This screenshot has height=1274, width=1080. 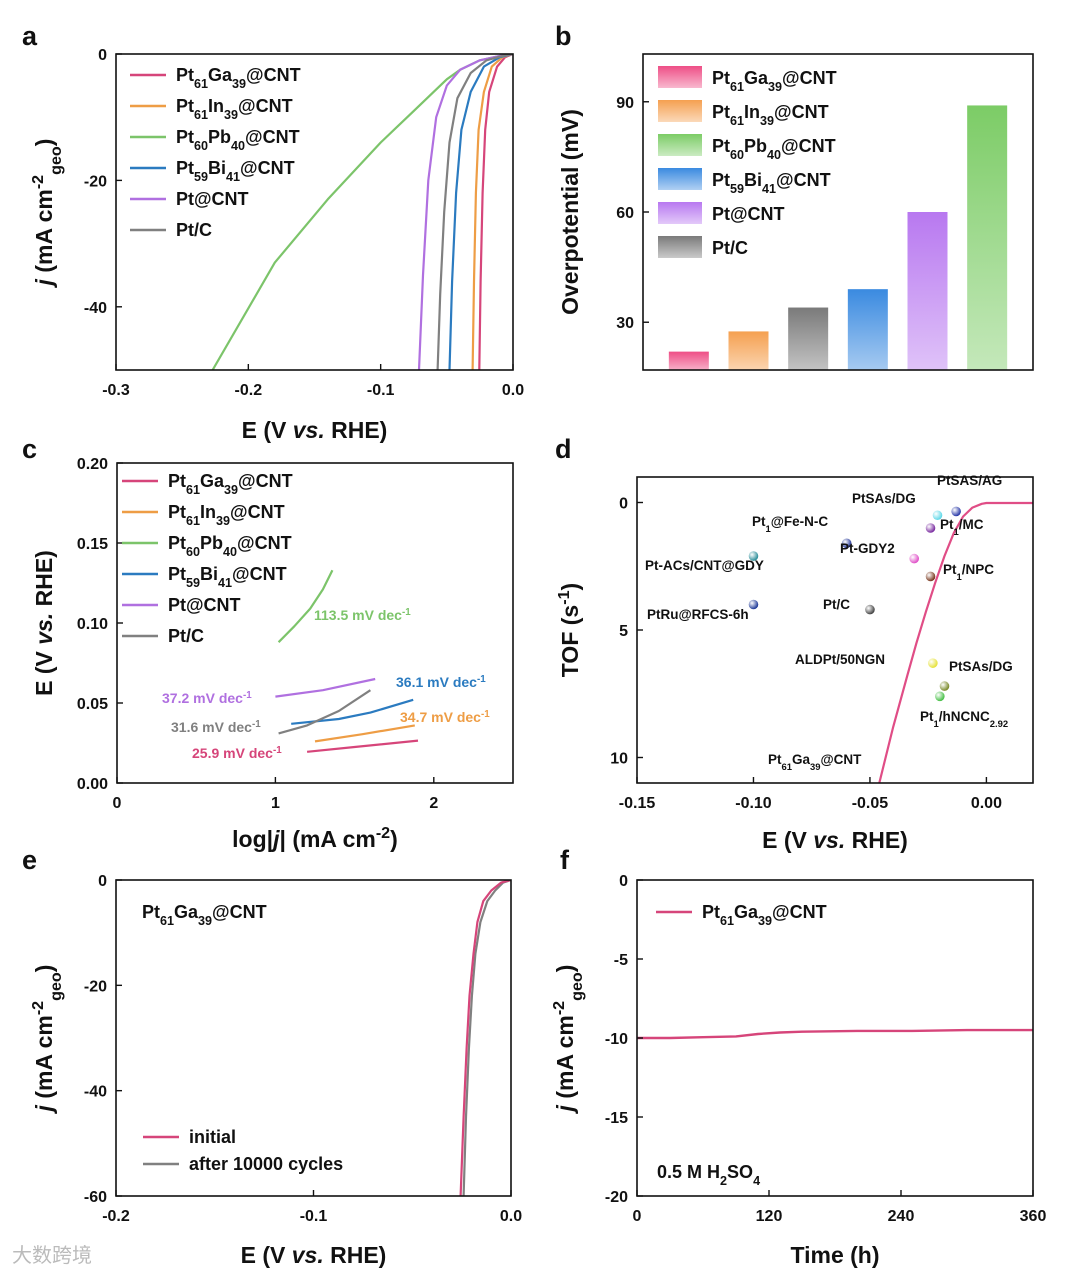 I want to click on point-label: PtSAs/DG, so click(x=884, y=498).